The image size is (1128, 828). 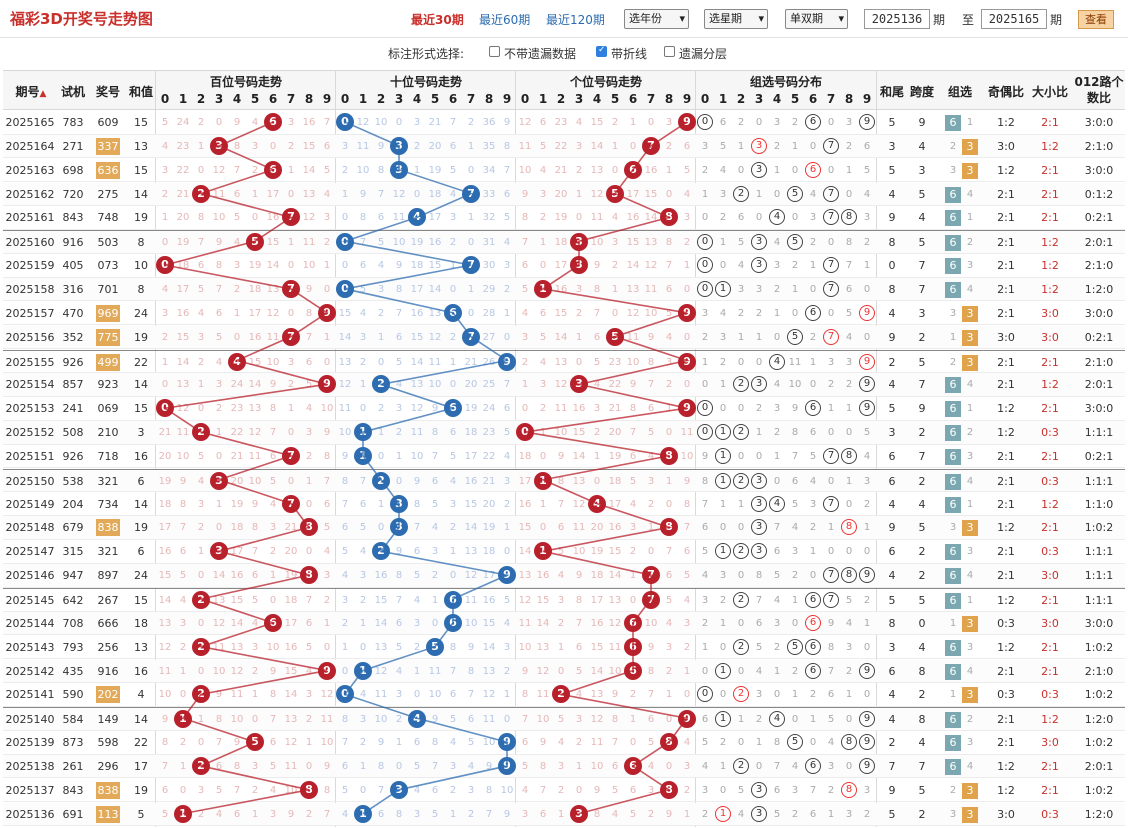 What do you see at coordinates (30, 170) in the screenshot?
I see `issue-cell: 2025163` at bounding box center [30, 170].